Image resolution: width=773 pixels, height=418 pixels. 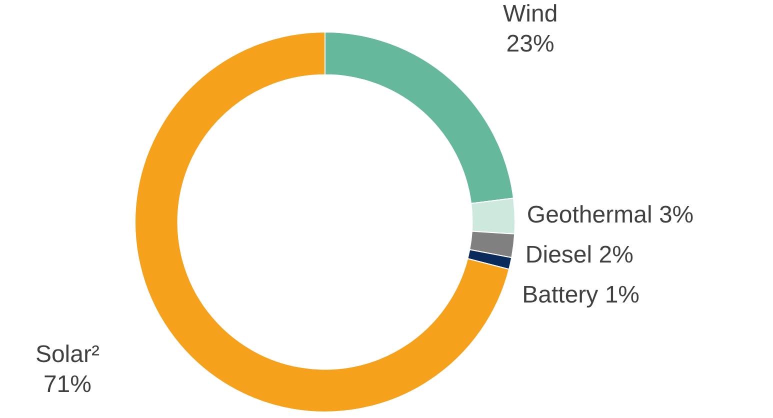 I want to click on data-label: 71%, so click(x=67, y=384).